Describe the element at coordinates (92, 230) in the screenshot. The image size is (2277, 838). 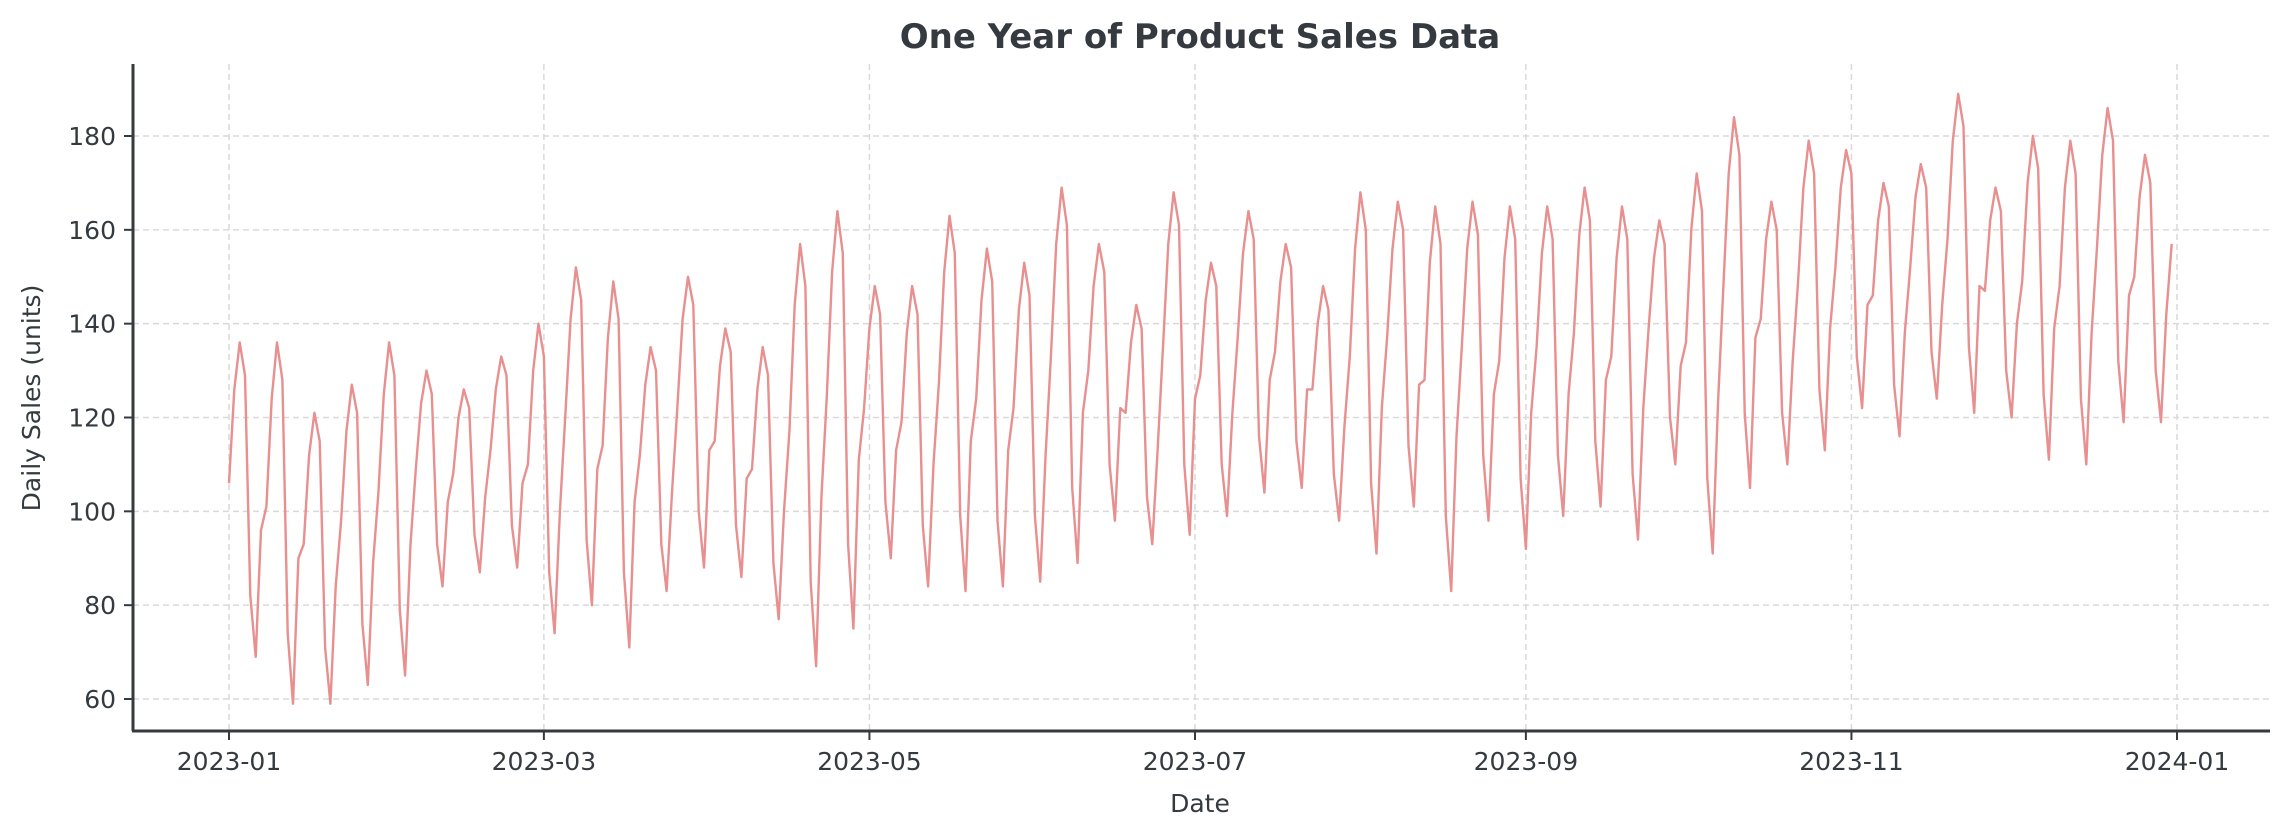
I see `y-tick-label: 160` at that location.